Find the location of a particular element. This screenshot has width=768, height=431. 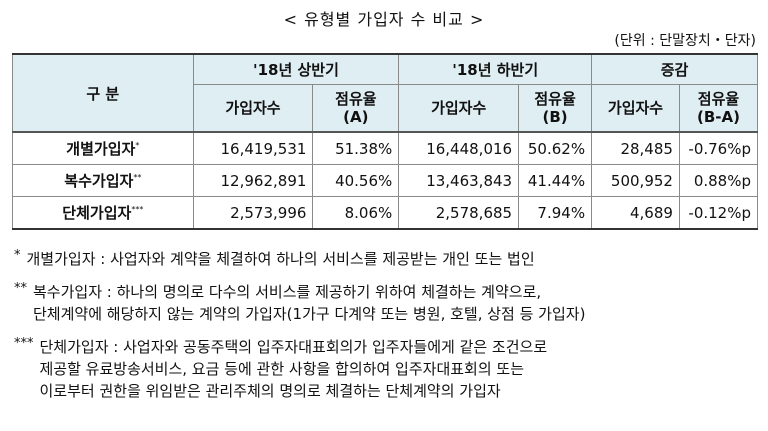

table-cell: 4,689 is located at coordinates (635, 213).